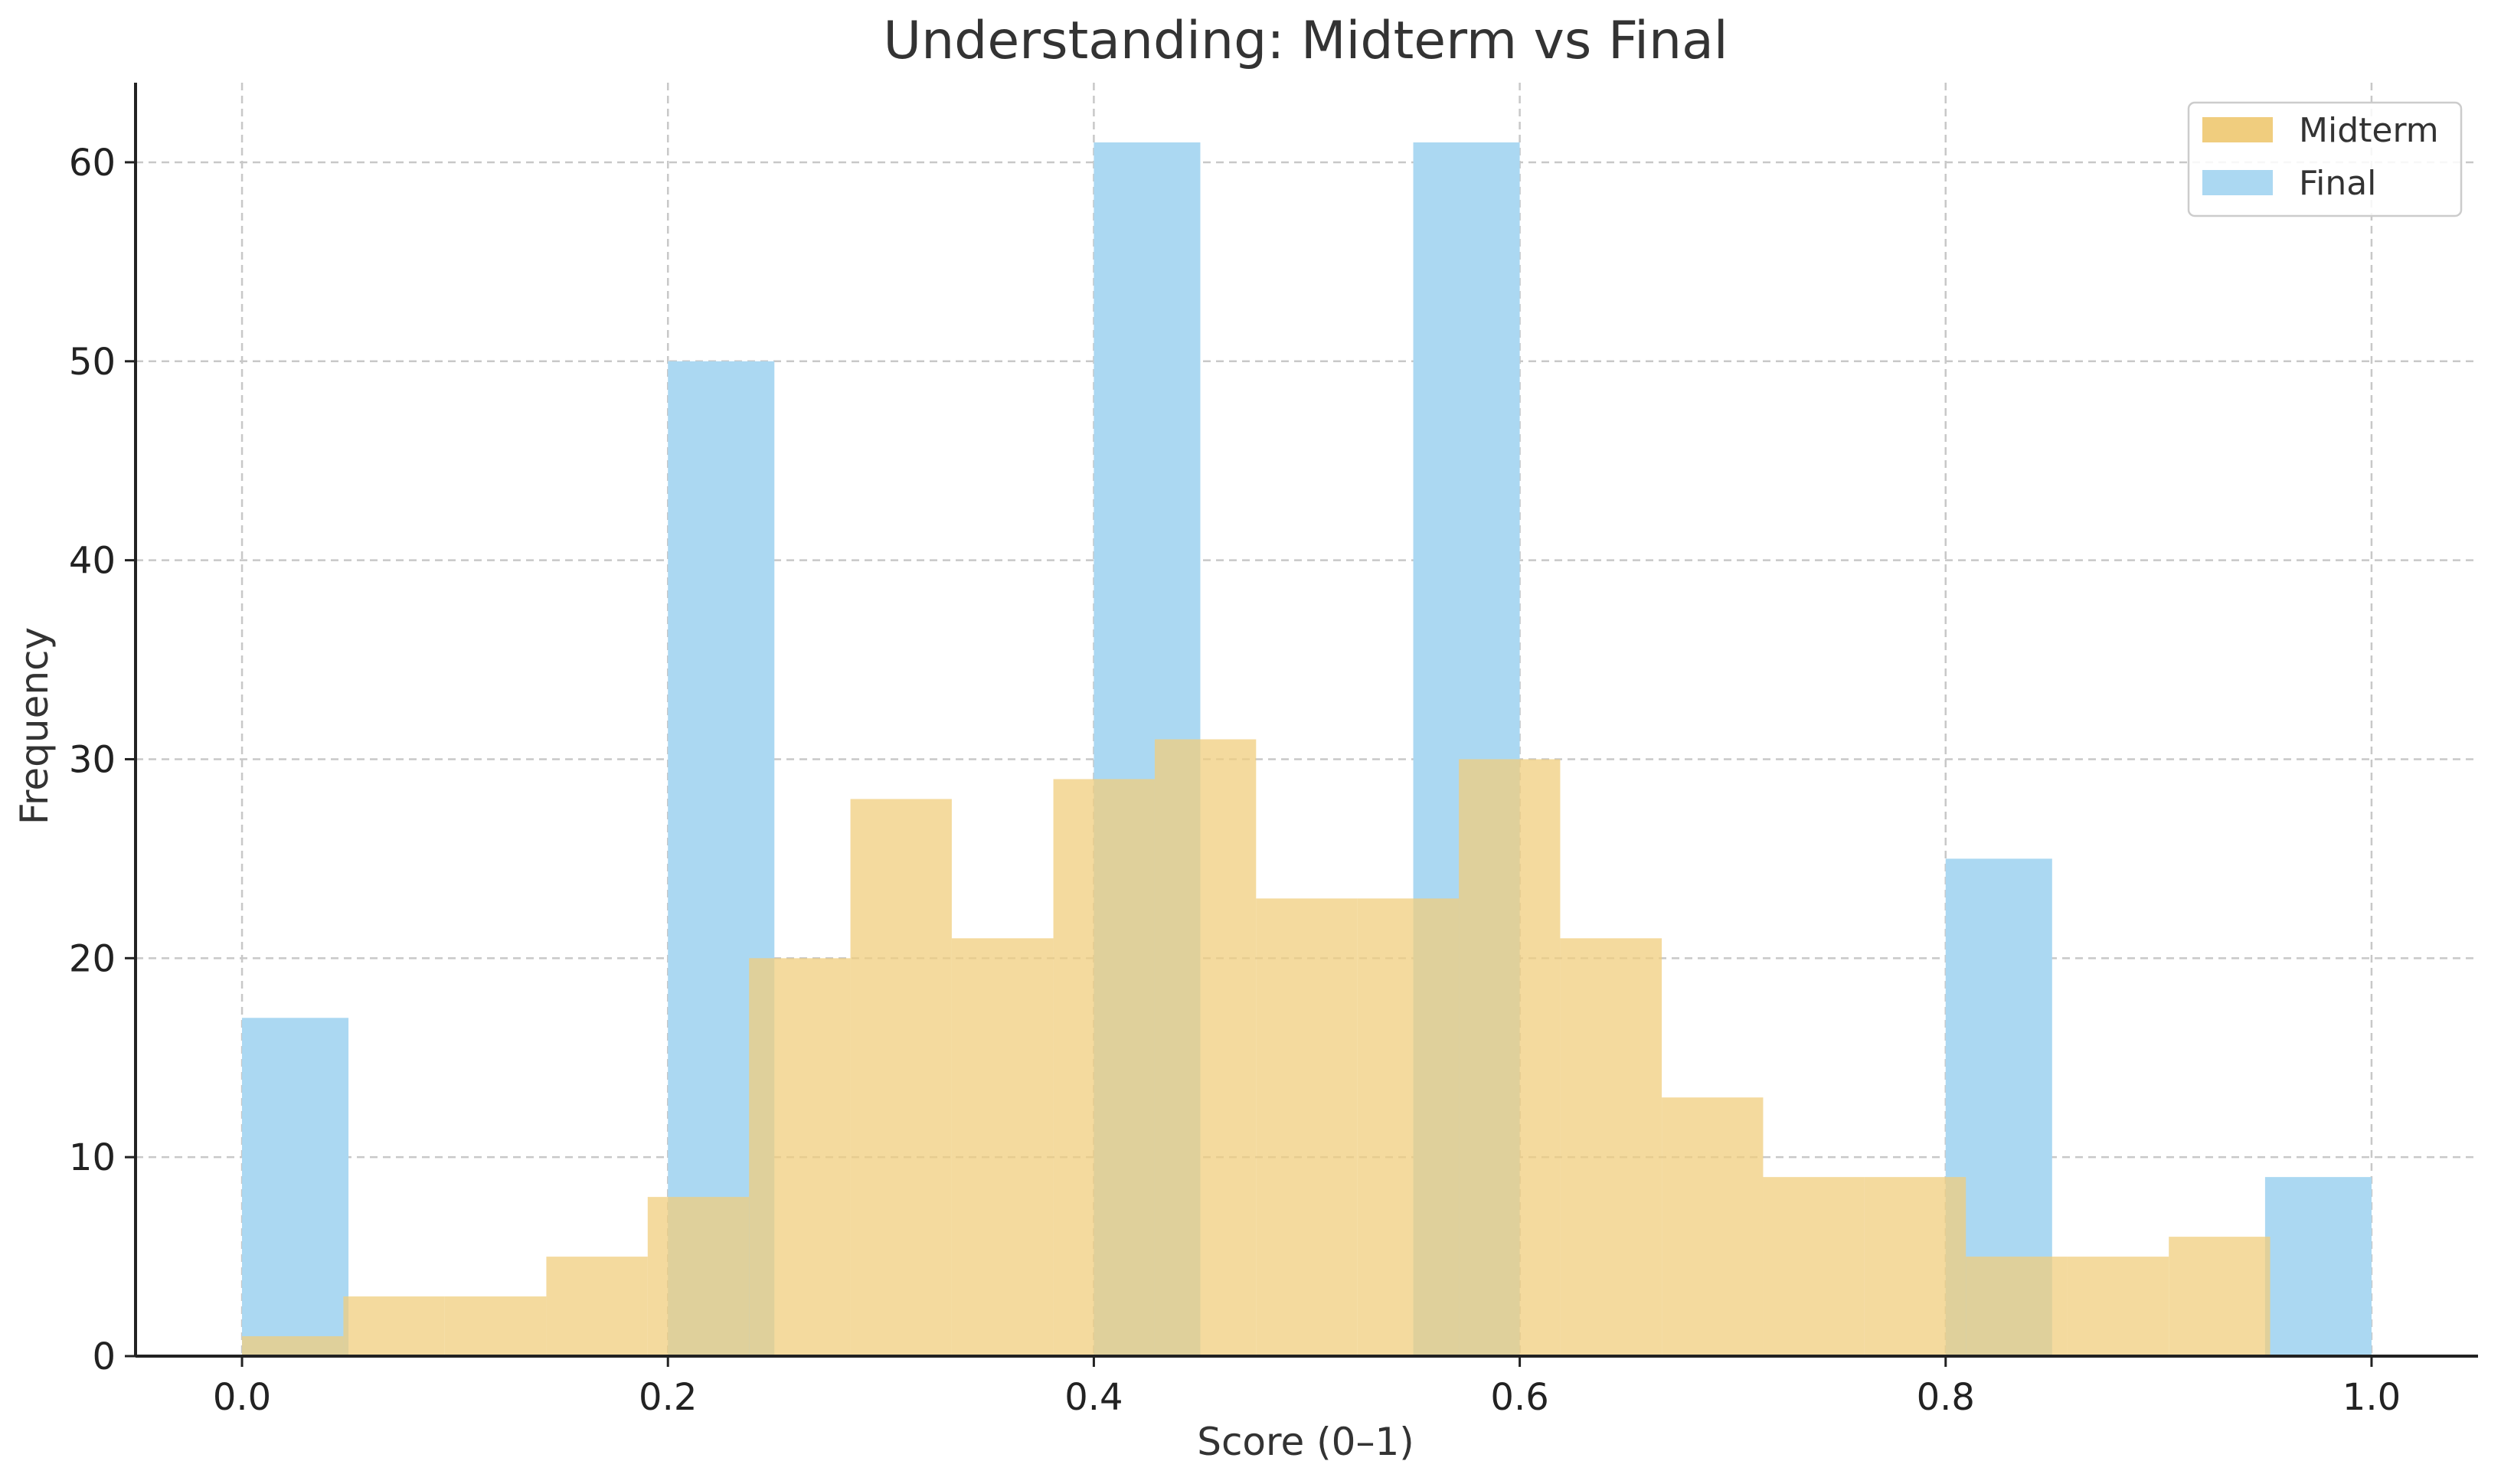 The width and height of the screenshot is (2501, 1484). What do you see at coordinates (104, 1356) in the screenshot?
I see `y-tick-label: 0` at bounding box center [104, 1356].